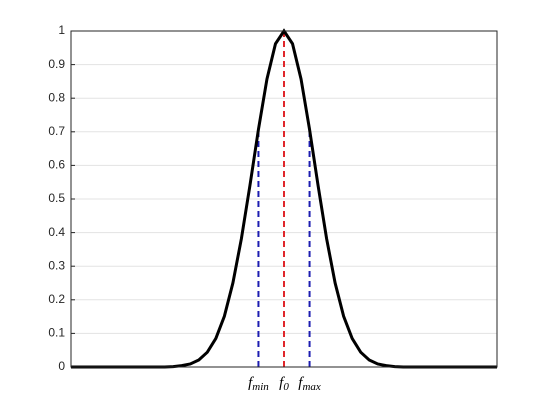  Describe the element at coordinates (56, 333) in the screenshot. I see `y-tick-label: 0.1` at that location.